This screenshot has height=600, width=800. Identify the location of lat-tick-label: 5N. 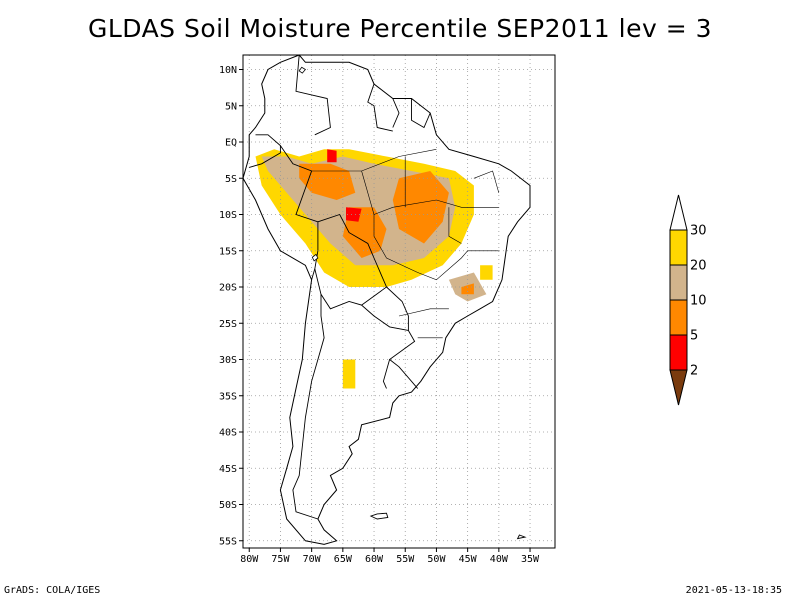
(231, 106).